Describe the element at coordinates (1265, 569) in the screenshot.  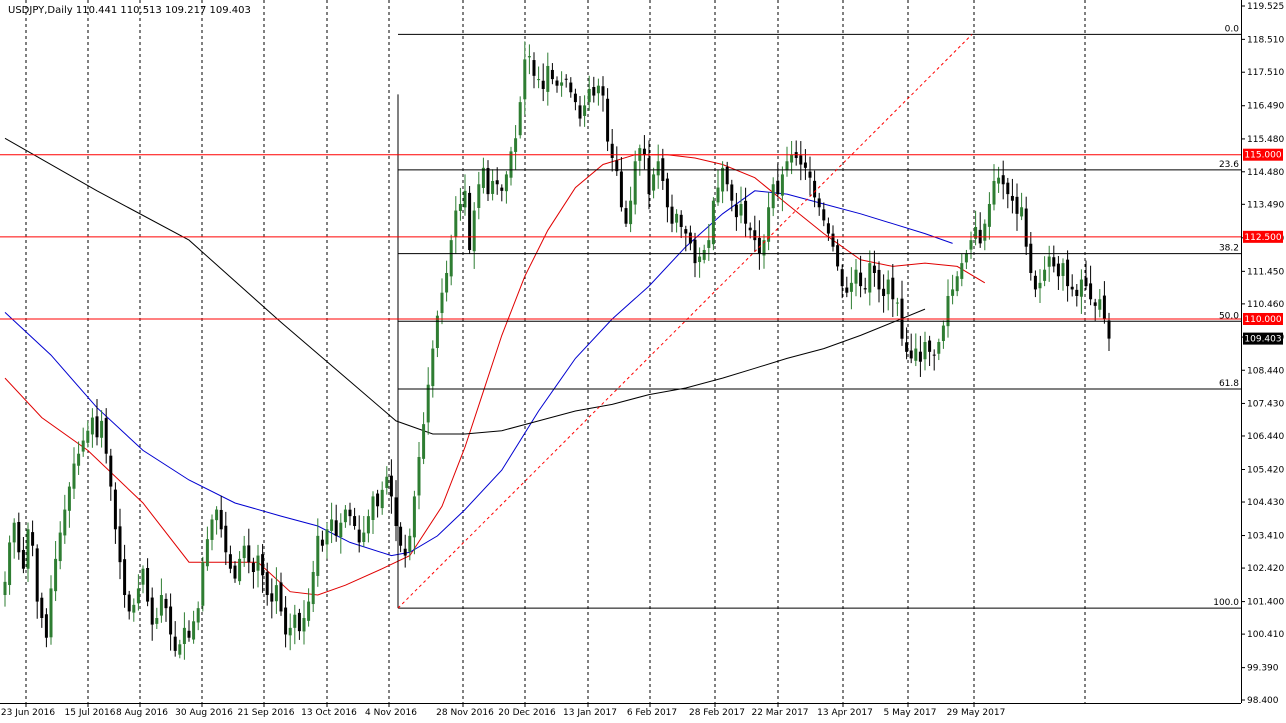
I see `y-tick-label: 102.420` at that location.